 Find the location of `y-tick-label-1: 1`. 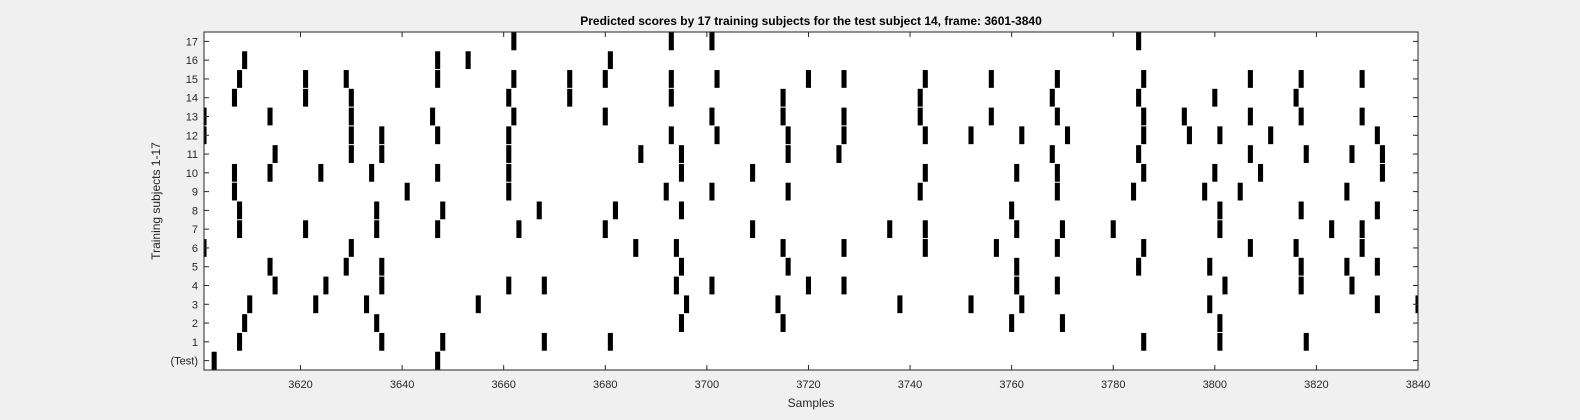

y-tick-label-1: 1 is located at coordinates (195, 343).